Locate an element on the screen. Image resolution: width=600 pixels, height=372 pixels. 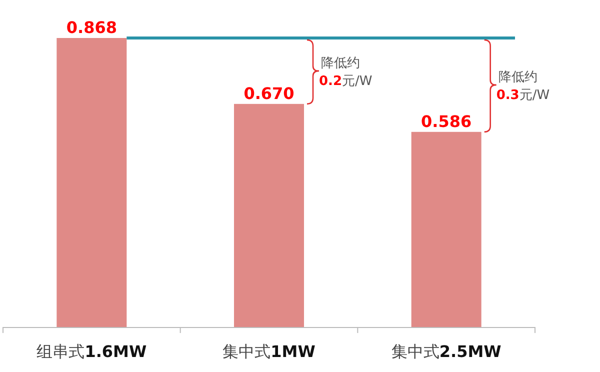
x-tick-label: 集中式2.5MW is located at coordinates (446, 351).